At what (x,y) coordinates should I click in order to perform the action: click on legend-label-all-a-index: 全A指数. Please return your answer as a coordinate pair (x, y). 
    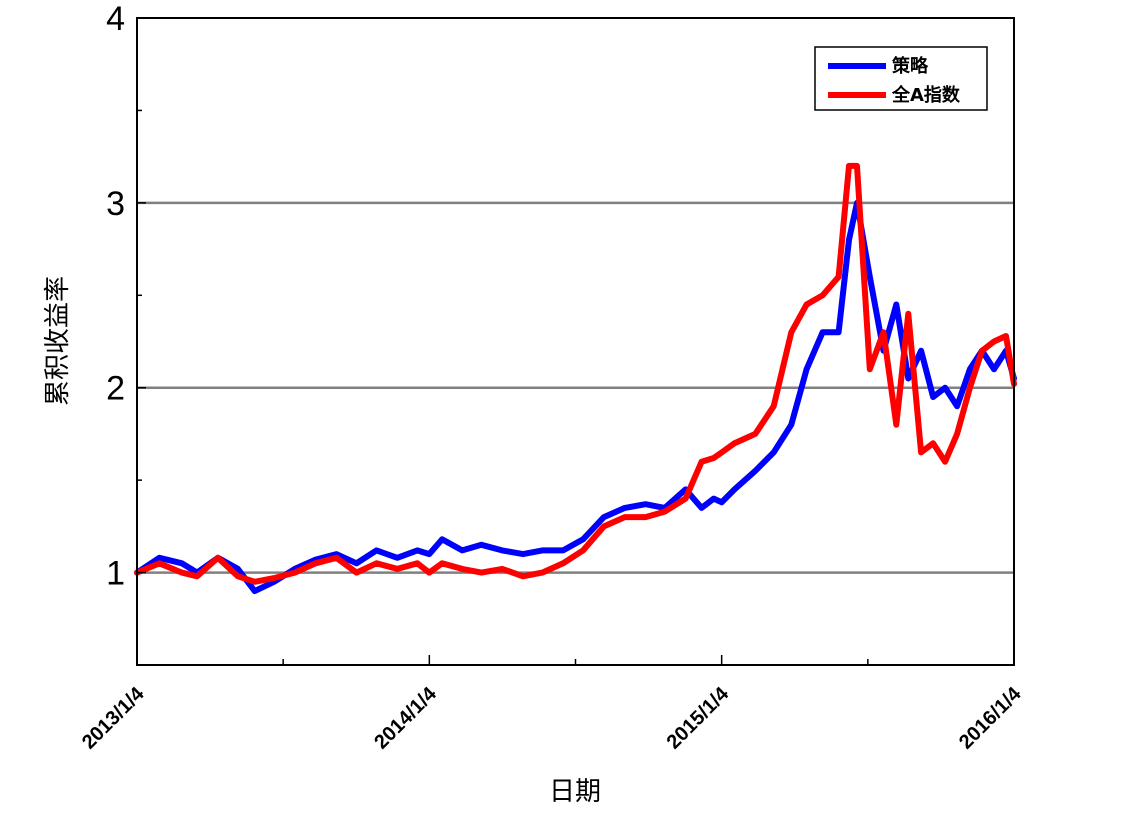
    Looking at the image, I should click on (926, 95).